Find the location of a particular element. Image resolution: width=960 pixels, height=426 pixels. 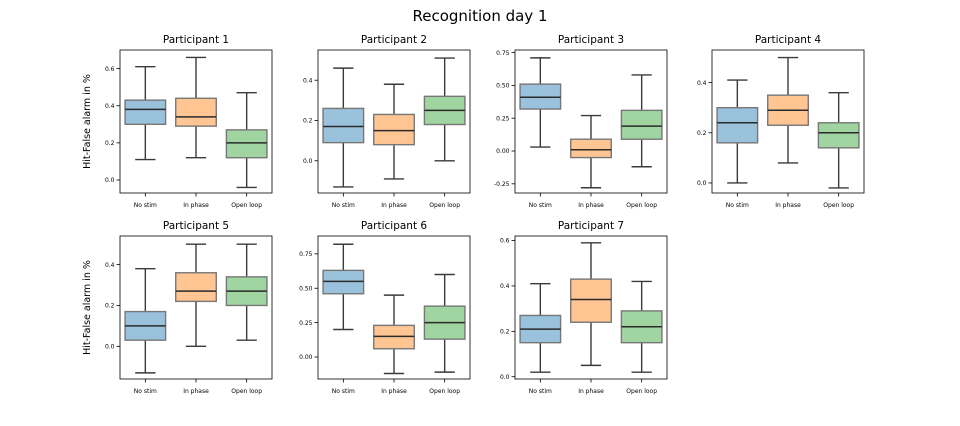

figure-title: Recognition day 1 is located at coordinates (480, 16).